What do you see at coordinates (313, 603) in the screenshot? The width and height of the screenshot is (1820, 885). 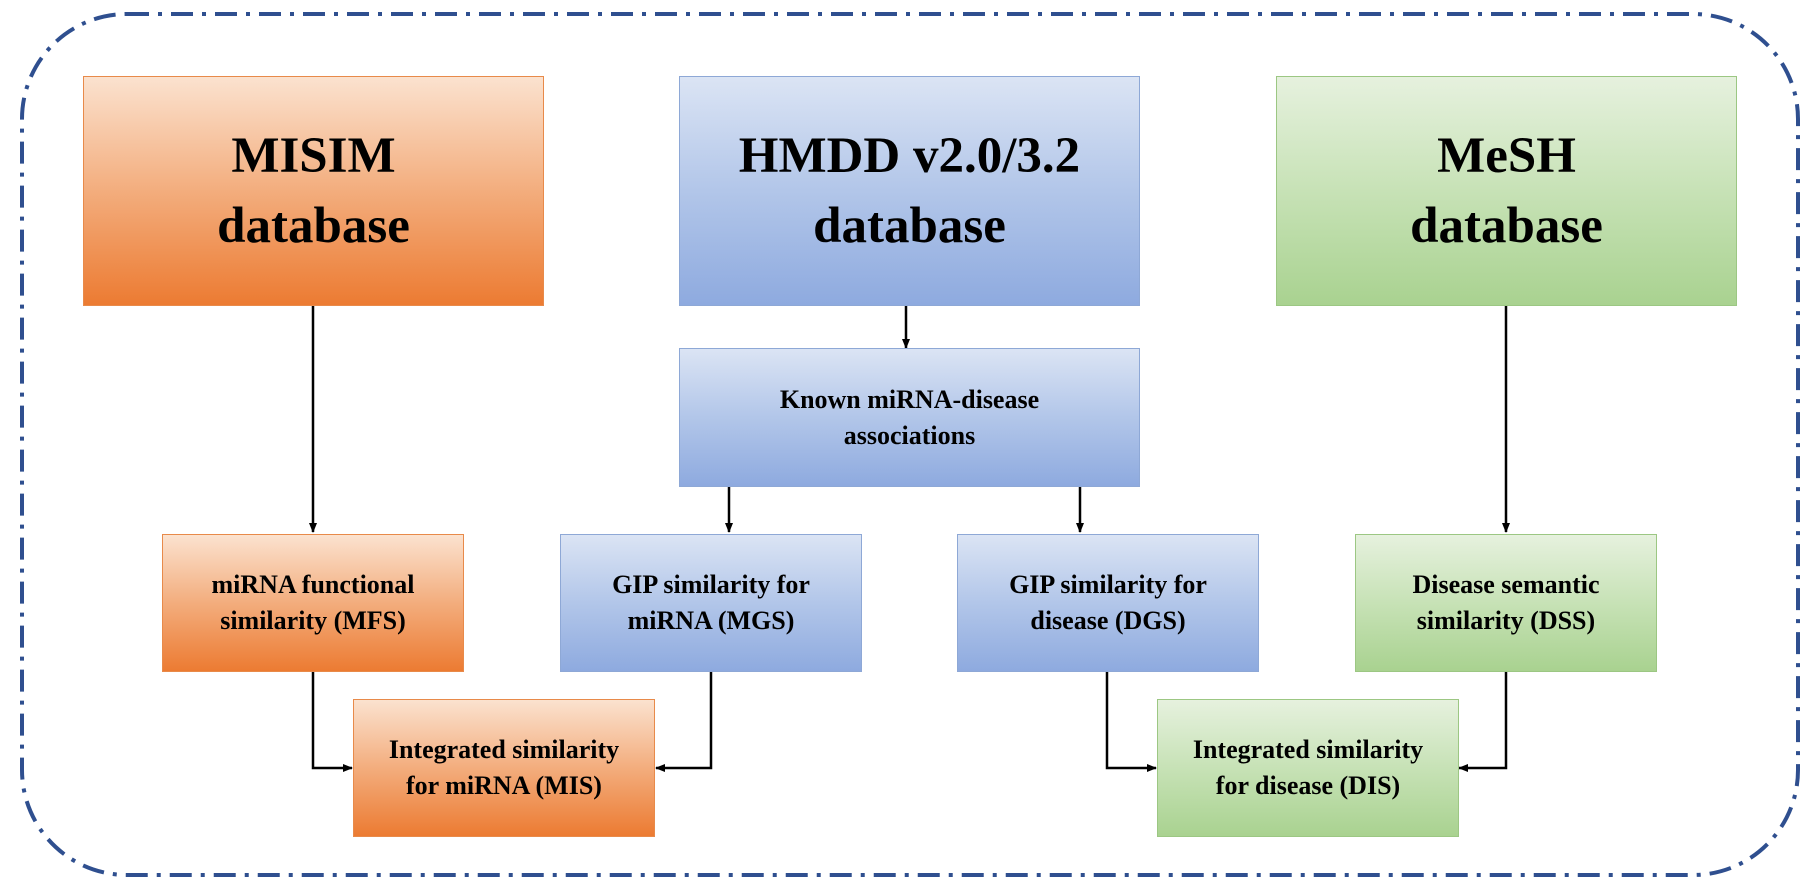 I see `mfs-box: miRNA functional similarity (MFS)` at bounding box center [313, 603].